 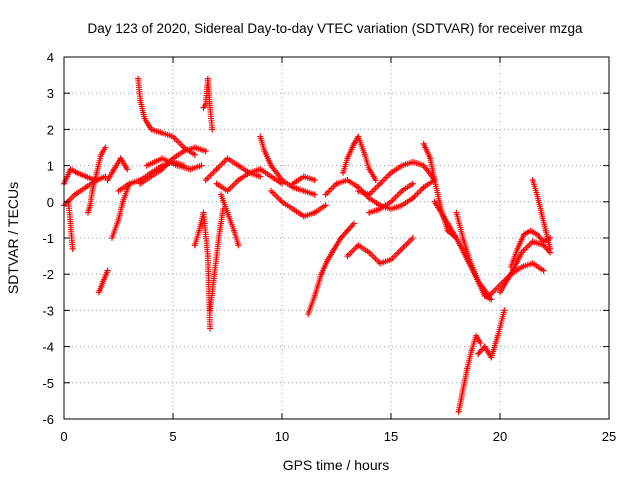 What do you see at coordinates (336, 465) in the screenshot?
I see `x-axis-label: GPS time / hours` at bounding box center [336, 465].